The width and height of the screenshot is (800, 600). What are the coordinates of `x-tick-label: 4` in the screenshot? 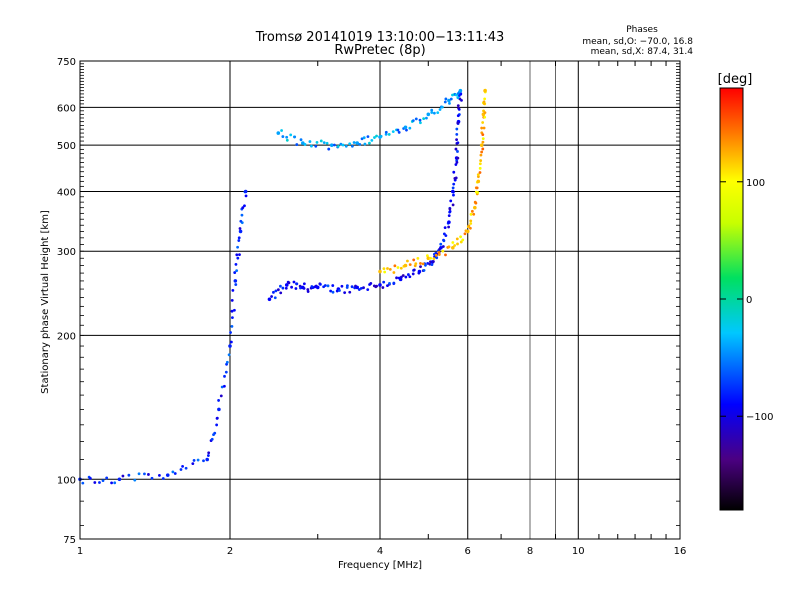 It's located at (380, 551).